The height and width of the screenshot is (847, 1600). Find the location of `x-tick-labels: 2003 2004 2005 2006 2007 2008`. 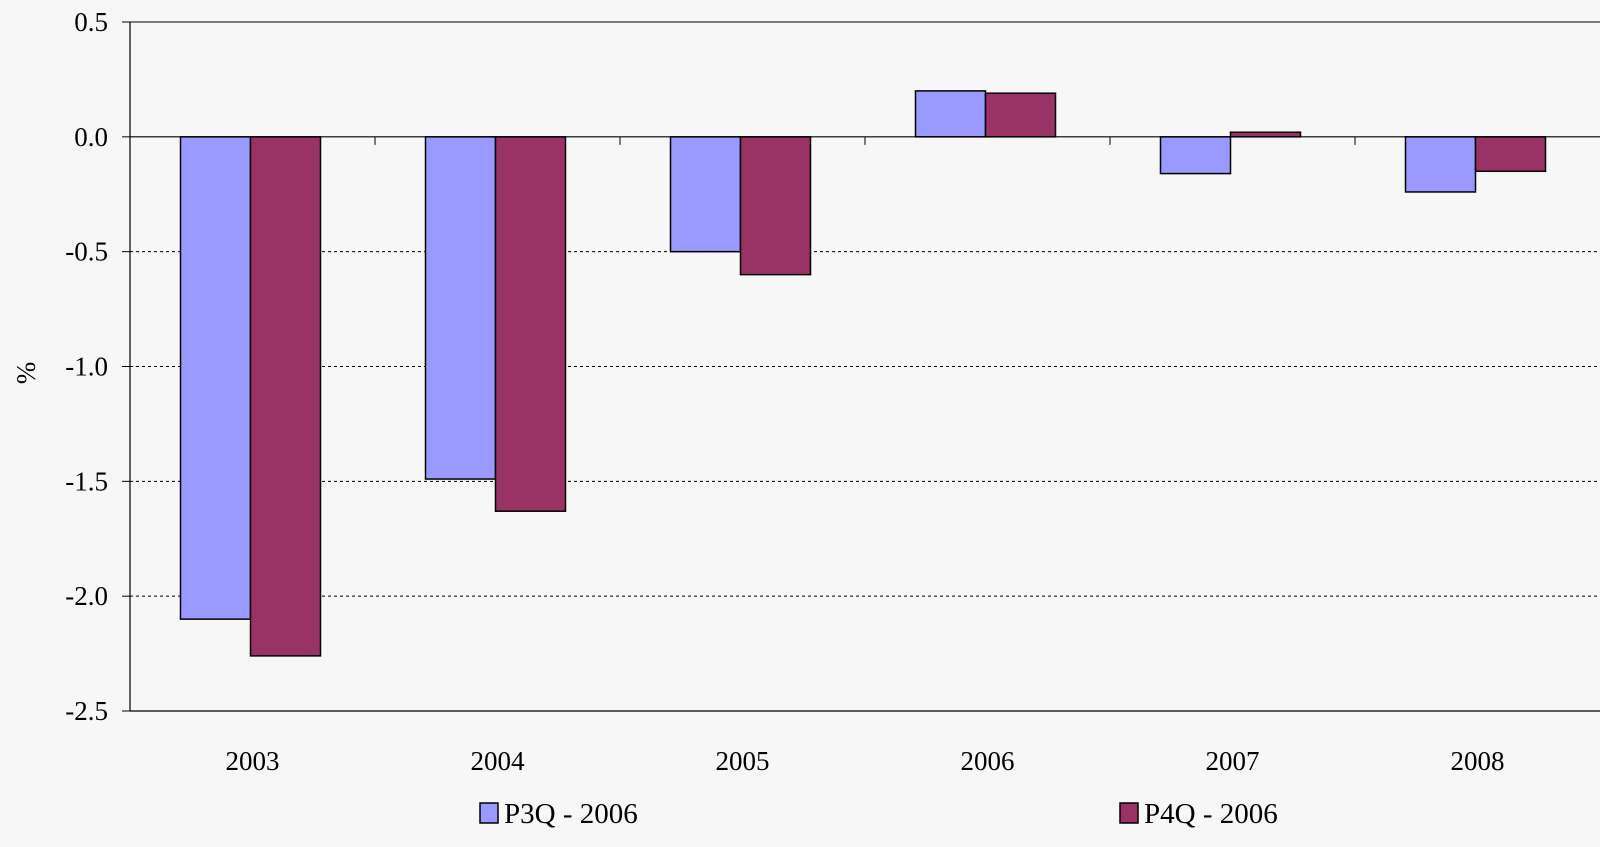

x-tick-labels: 2003 2004 2005 2006 2007 2008 is located at coordinates (865, 761).